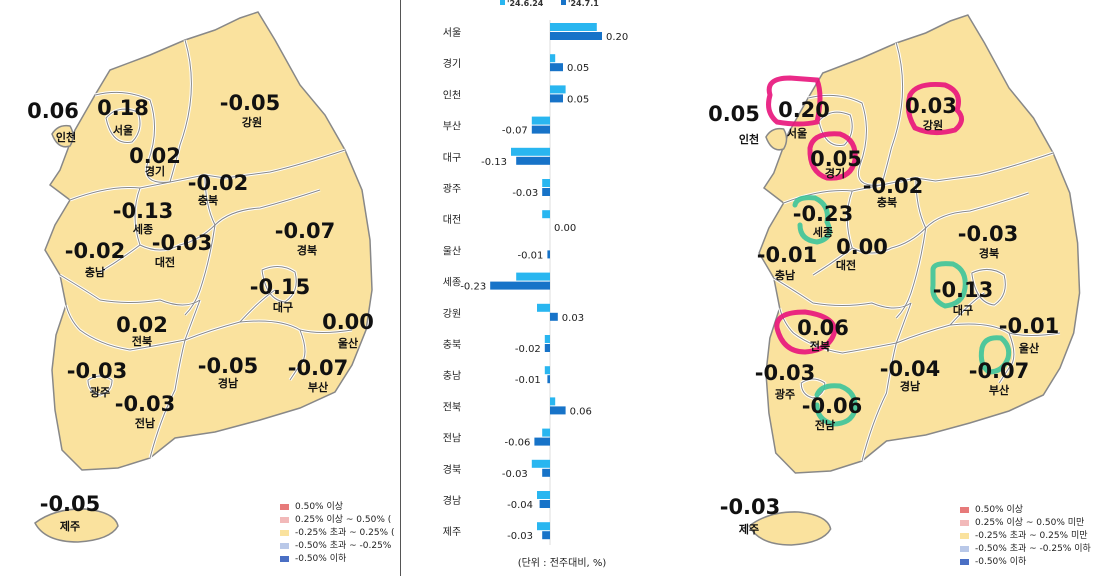 This screenshot has width=1115, height=580. Describe the element at coordinates (452, 469) in the screenshot. I see `bar-category-label: 경북` at that location.